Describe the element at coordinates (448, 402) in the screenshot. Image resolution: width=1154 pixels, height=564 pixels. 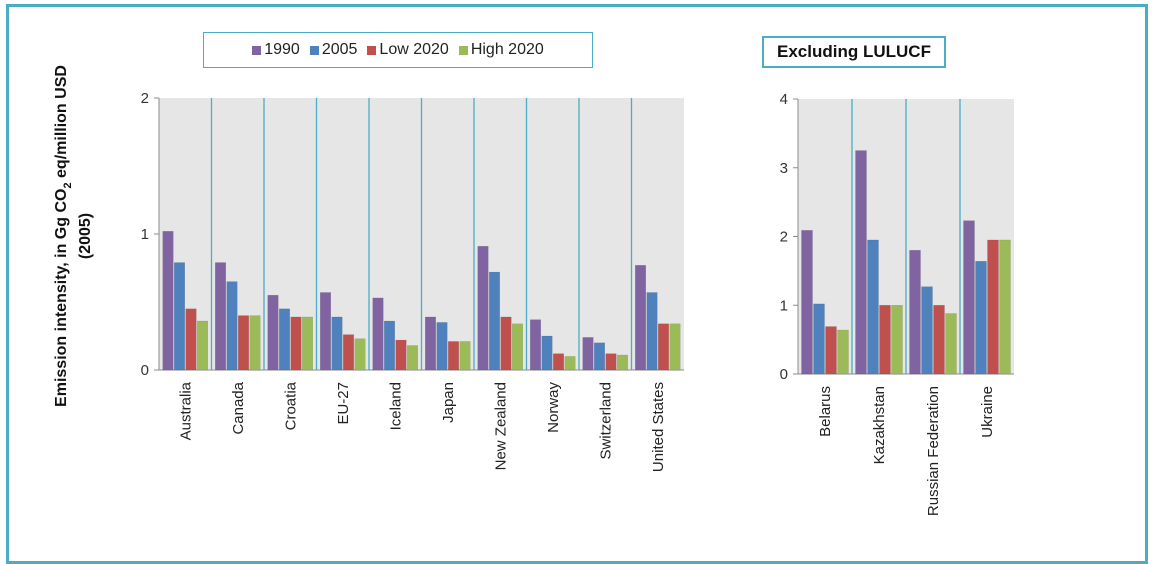
I see `x-tick-label: Japan` at that location.